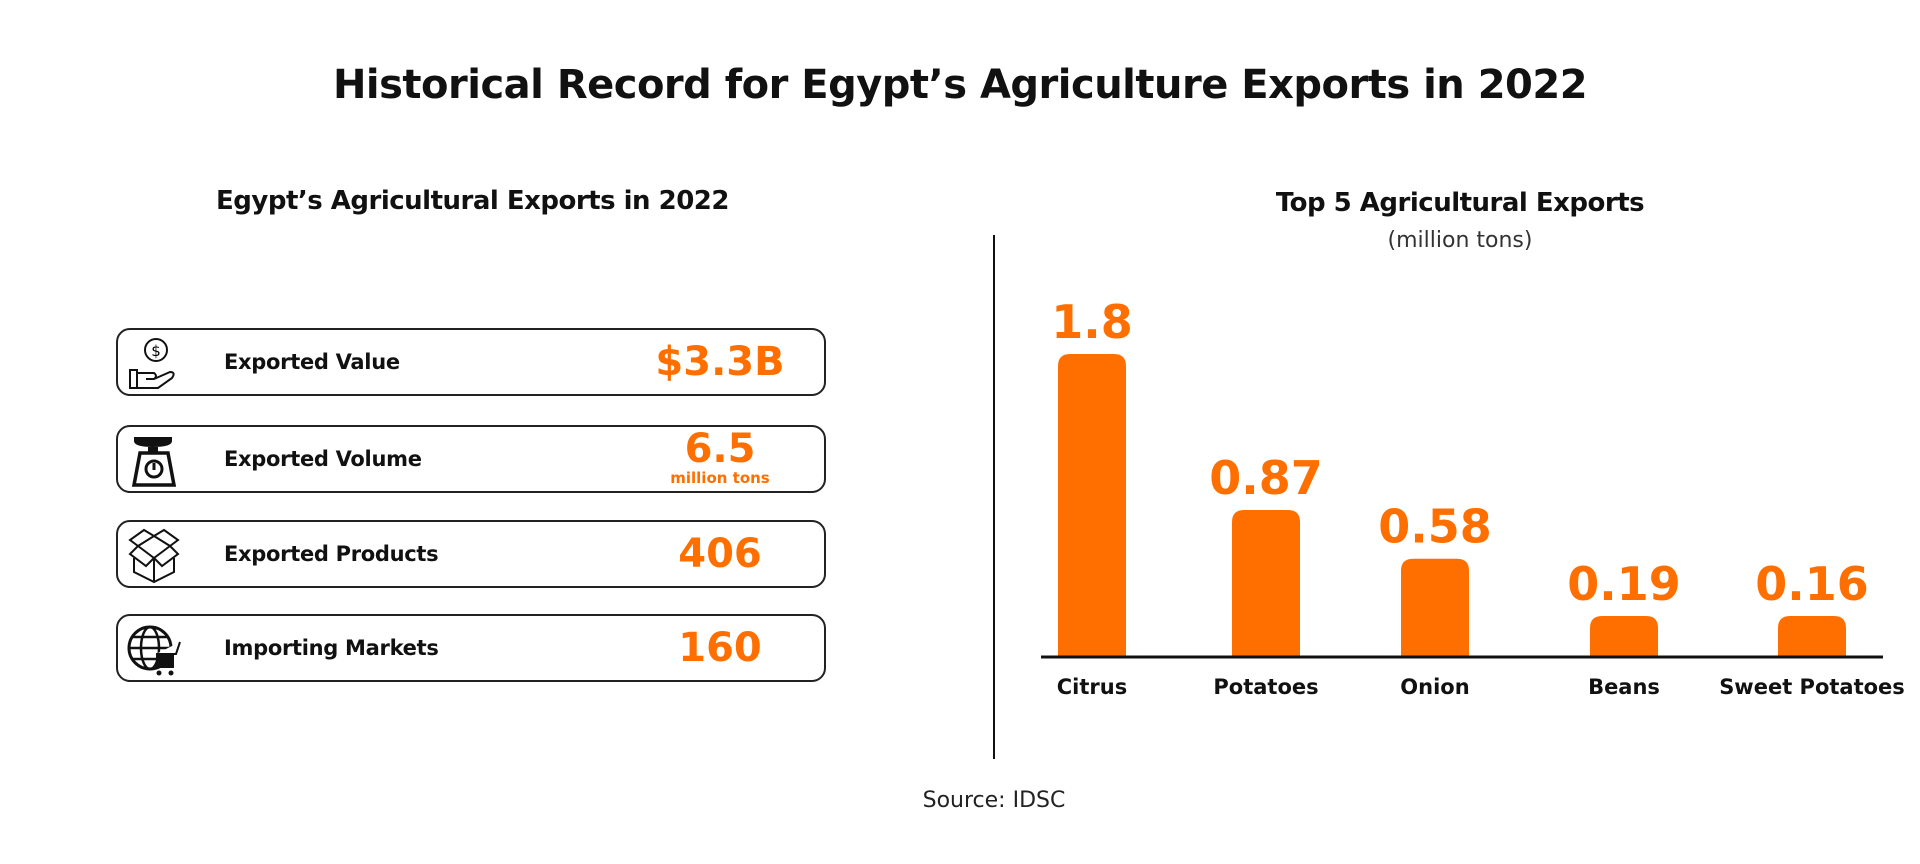 This screenshot has height=864, width=1920. I want to click on stat-exported-volume: Exported Volume 6.5 million tons, so click(471, 459).